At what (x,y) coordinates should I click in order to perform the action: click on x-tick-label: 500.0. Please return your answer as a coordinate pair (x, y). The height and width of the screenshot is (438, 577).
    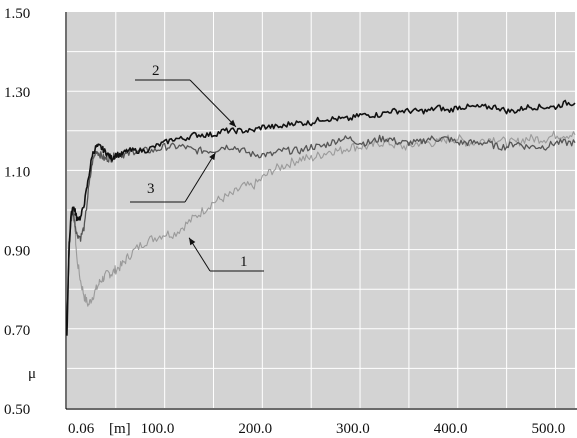
    Looking at the image, I should click on (548, 429).